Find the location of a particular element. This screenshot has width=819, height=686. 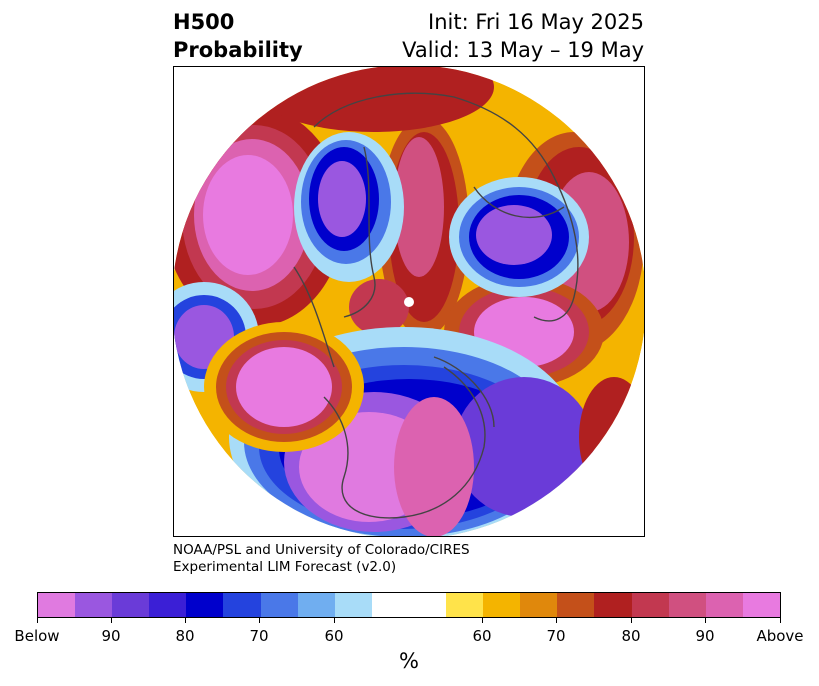

colorbar-tick-label: Below is located at coordinates (37, 636).